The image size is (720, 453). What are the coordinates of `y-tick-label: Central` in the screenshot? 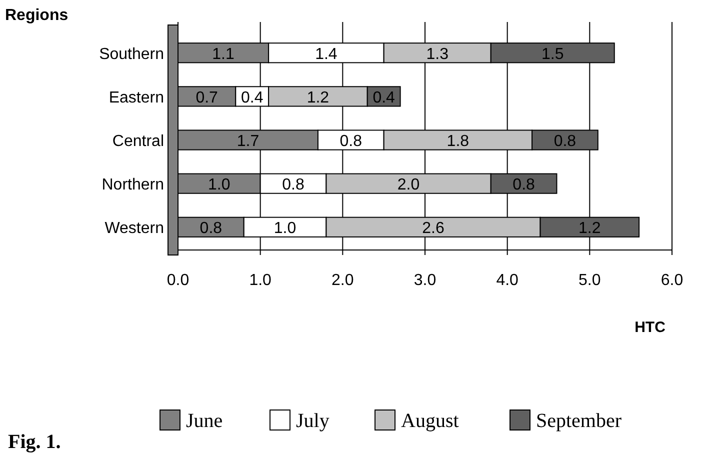 It's located at (138, 141).